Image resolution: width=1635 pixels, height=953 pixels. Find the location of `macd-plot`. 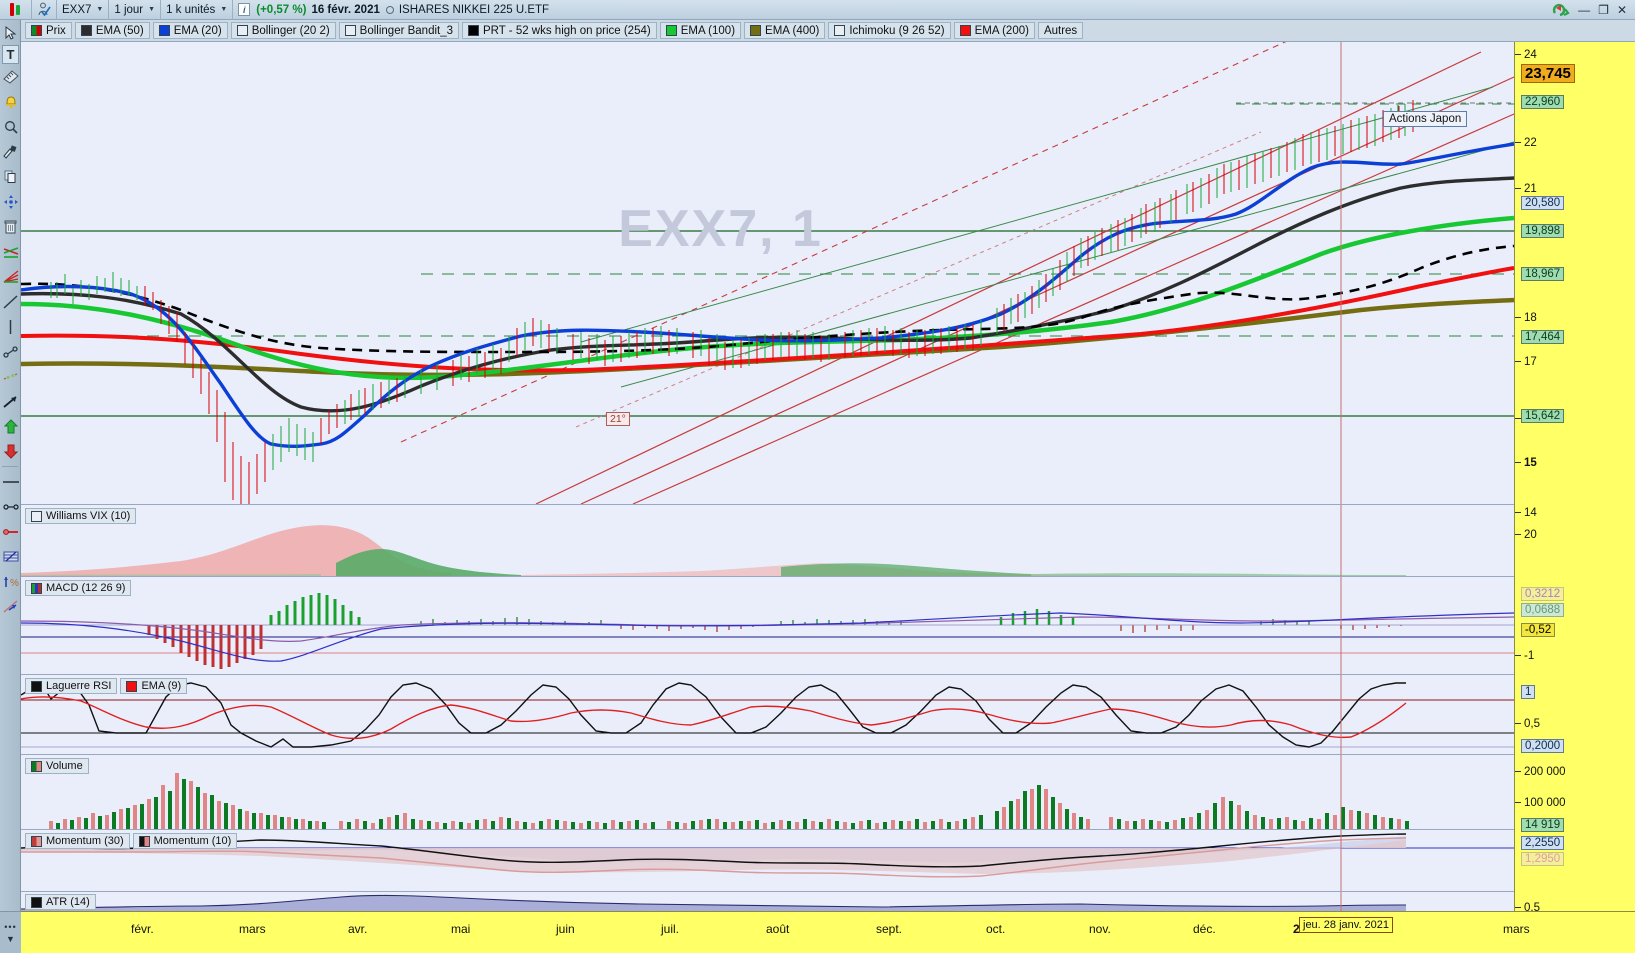

macd-plot is located at coordinates (767, 625).